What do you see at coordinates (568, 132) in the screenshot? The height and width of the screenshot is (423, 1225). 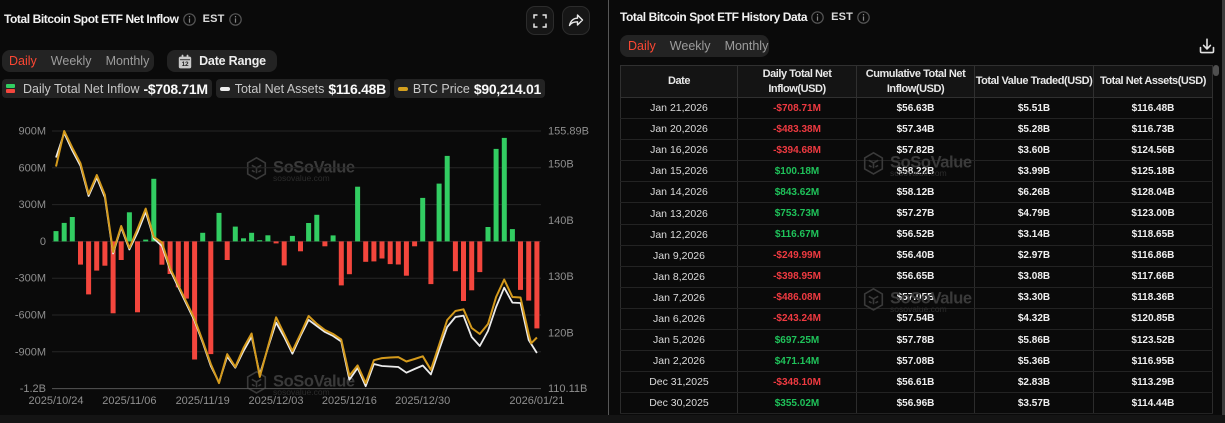 I see `svg-text: 155.89B` at bounding box center [568, 132].